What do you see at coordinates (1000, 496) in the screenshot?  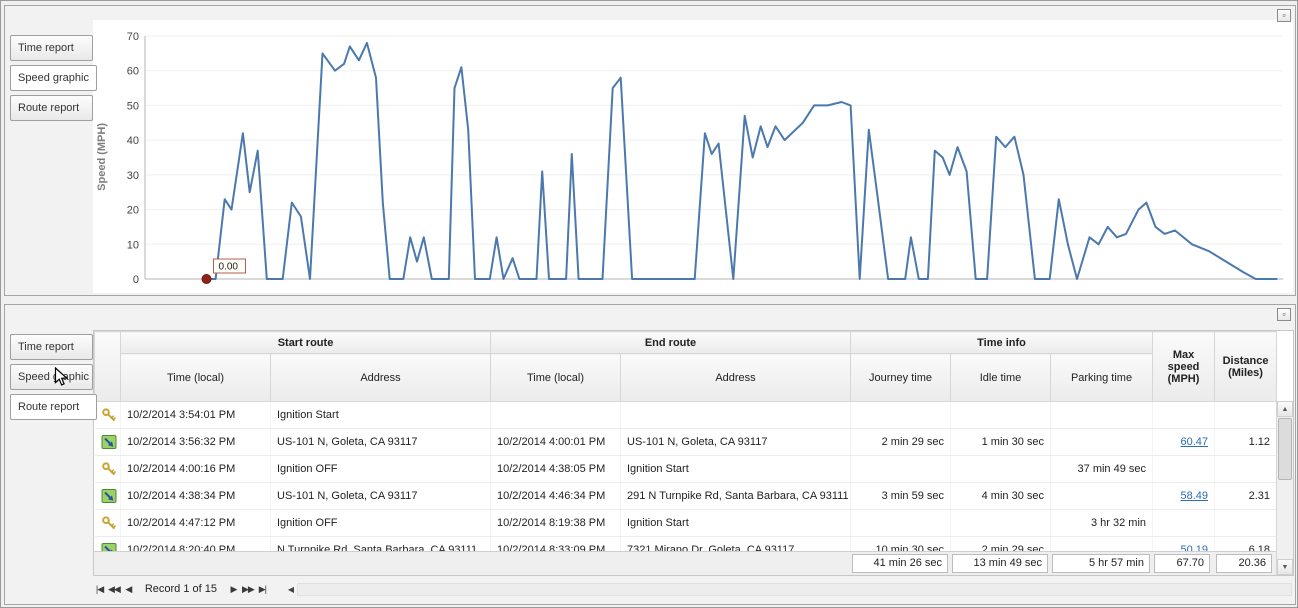 I see `cell-idle-time: 4 min 30 sec` at bounding box center [1000, 496].